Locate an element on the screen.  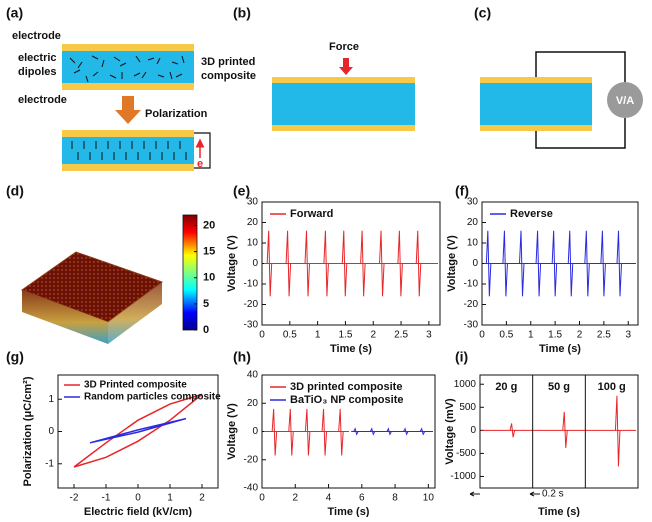
x-tick-label: 10 is located at coordinates (429, 498).